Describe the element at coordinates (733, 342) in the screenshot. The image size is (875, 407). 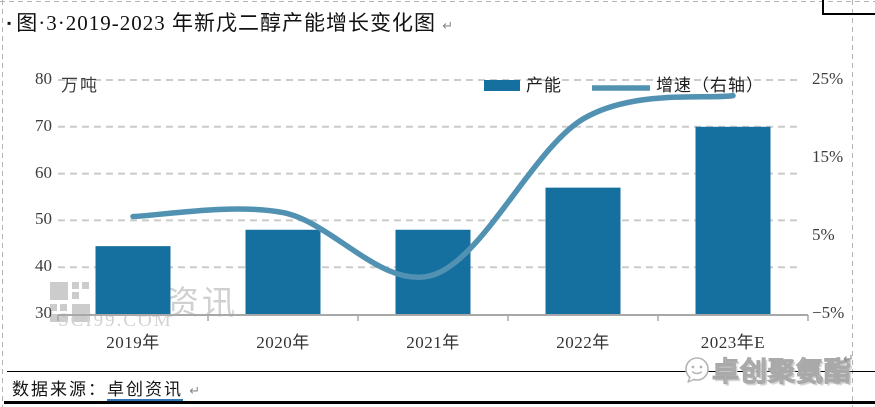
I see `x-axis-category-label: 2023年E` at that location.